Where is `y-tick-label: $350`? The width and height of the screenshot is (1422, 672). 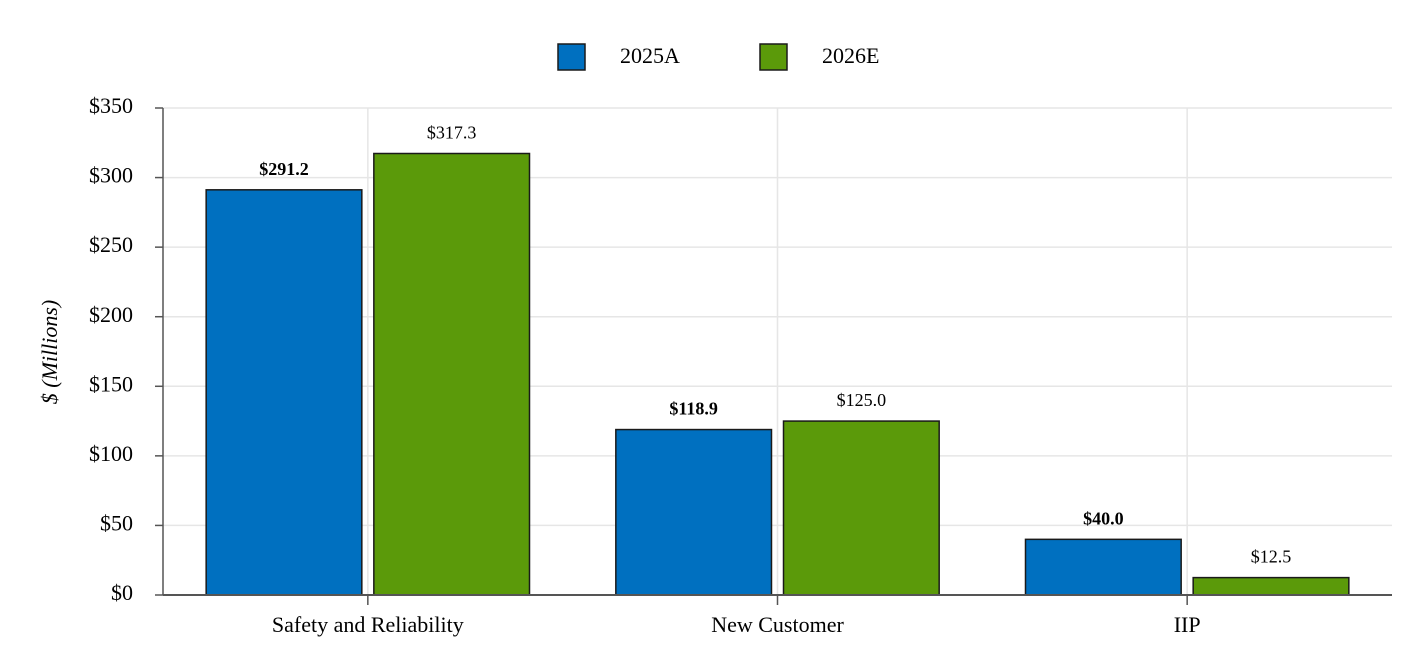
y-tick-label: $350 is located at coordinates (111, 105).